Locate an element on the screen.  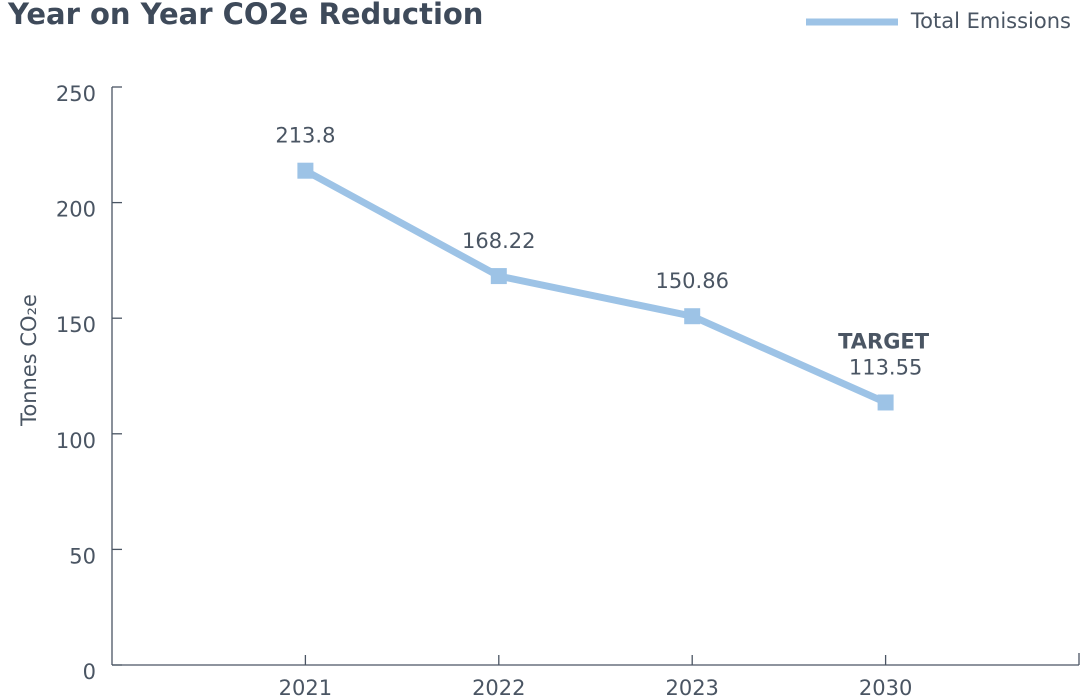
y-axis-label: Tonnes CO₂e is located at coordinates (29, 360).